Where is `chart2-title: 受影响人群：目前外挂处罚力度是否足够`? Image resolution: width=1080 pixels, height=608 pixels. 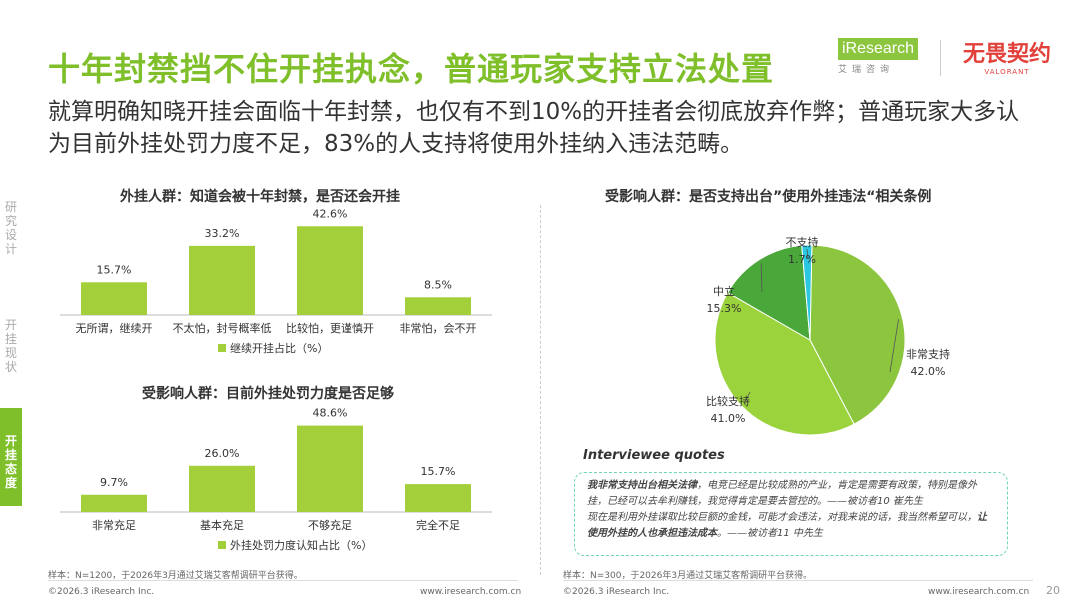
chart2-title: 受影响人群：目前外挂处罚力度是否足够 is located at coordinates (268, 394).